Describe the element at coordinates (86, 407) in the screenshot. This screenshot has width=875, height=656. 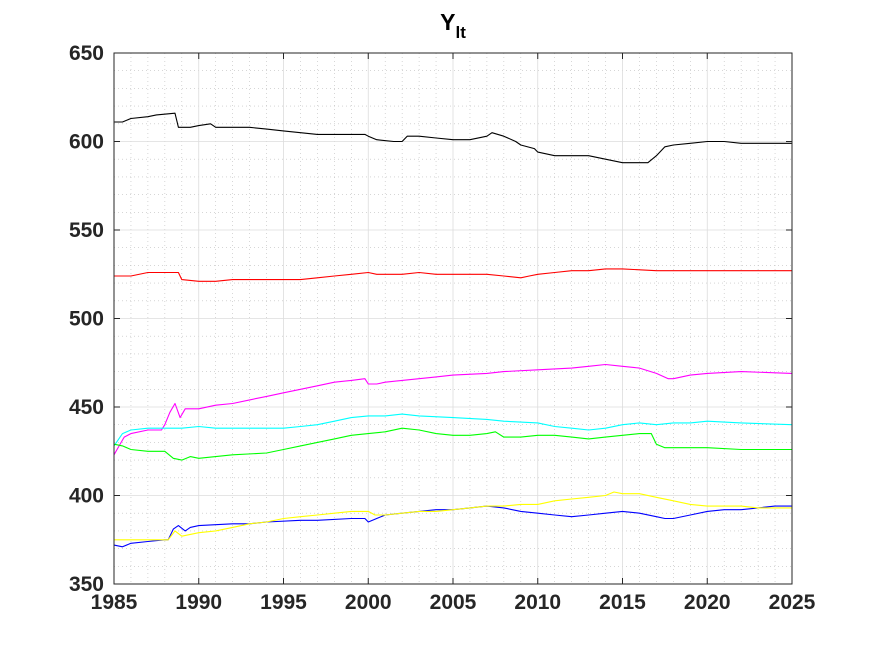
I see `y-tick-label: 450` at that location.